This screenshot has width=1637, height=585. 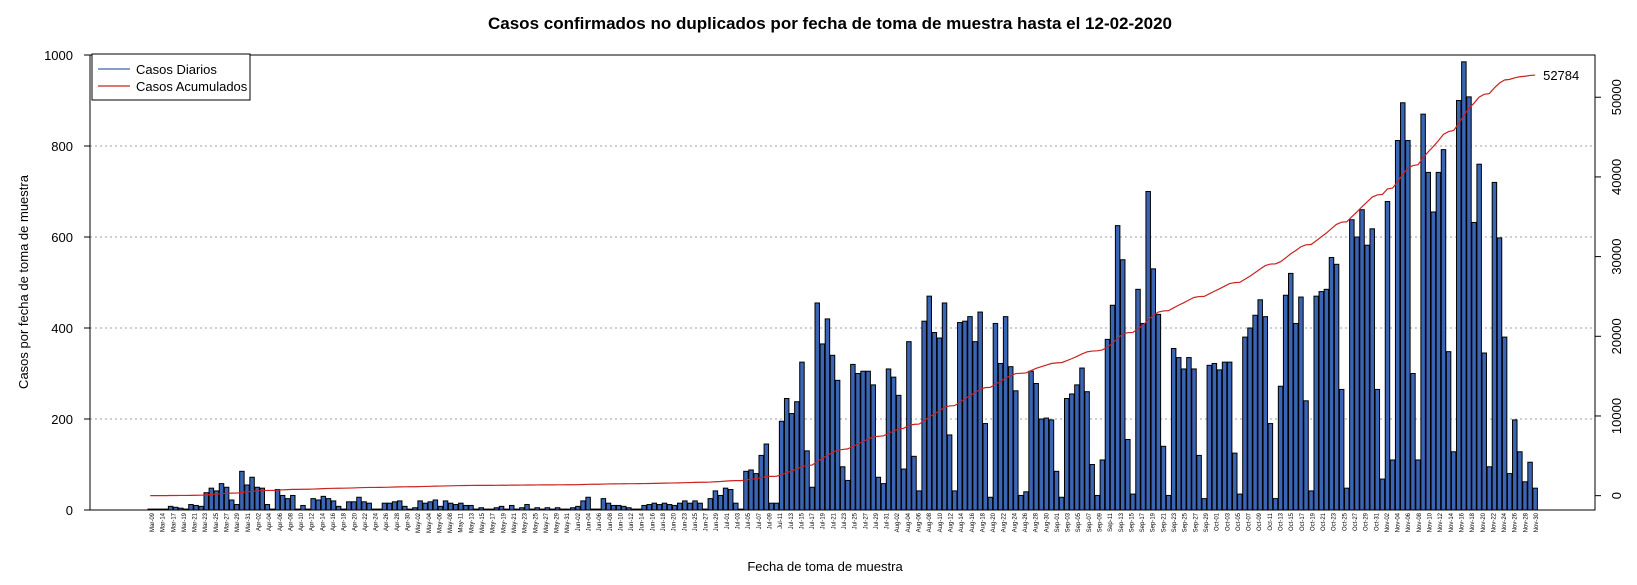 I want to click on x-tick-label: Sep-25, so click(x=1186, y=522).